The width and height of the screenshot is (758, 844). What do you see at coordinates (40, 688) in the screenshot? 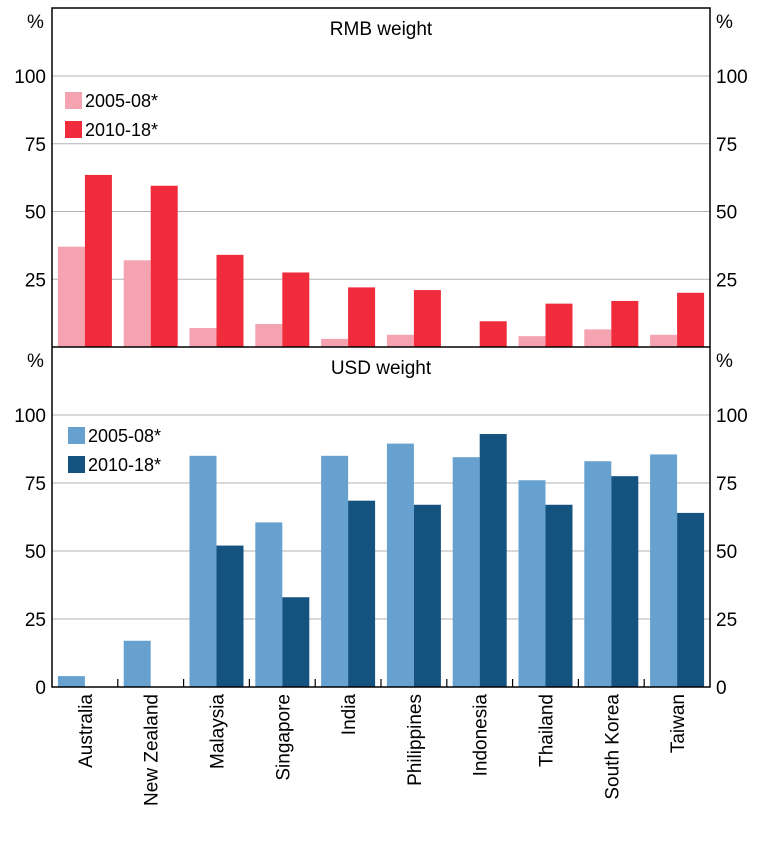
I see `y-tick-label-left: 0` at bounding box center [40, 688].